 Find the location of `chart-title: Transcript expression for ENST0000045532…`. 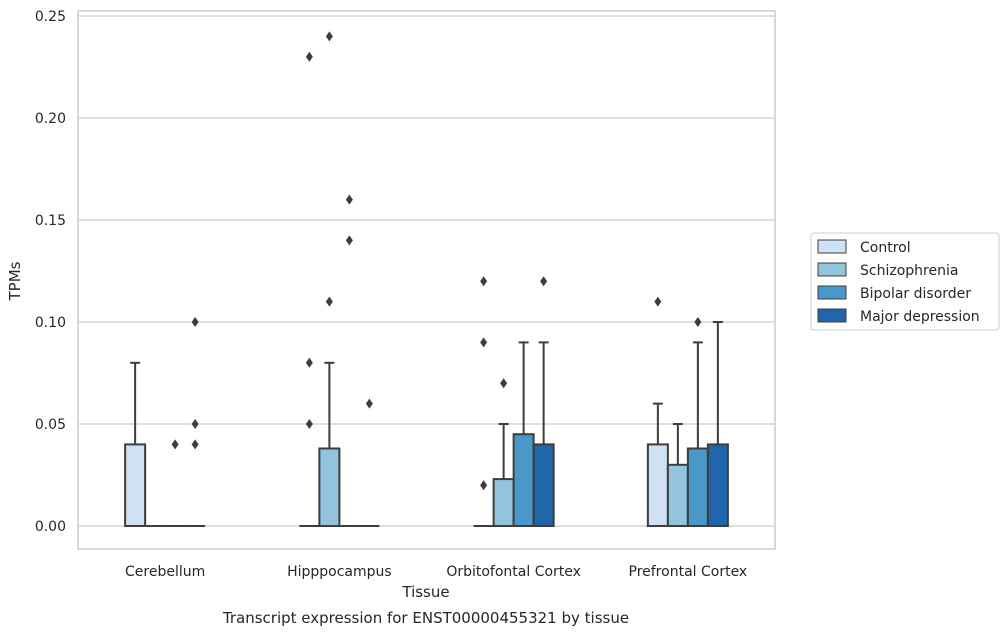

chart-title: Transcript expression for ENST0000045532… is located at coordinates (425, 618).